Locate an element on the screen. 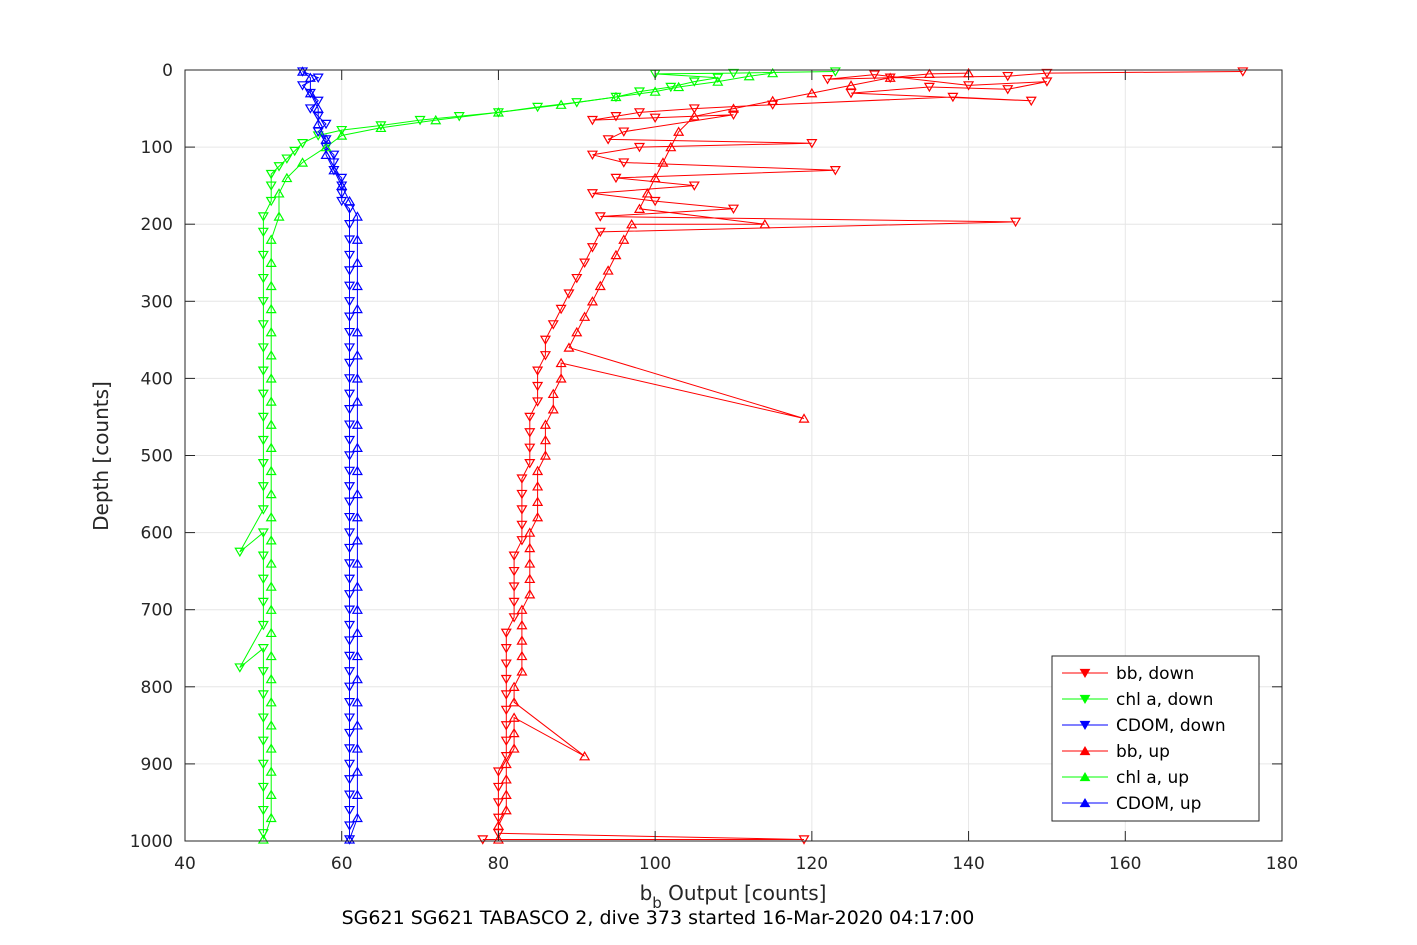  legend-item: CDOM, down is located at coordinates (1144, 726).